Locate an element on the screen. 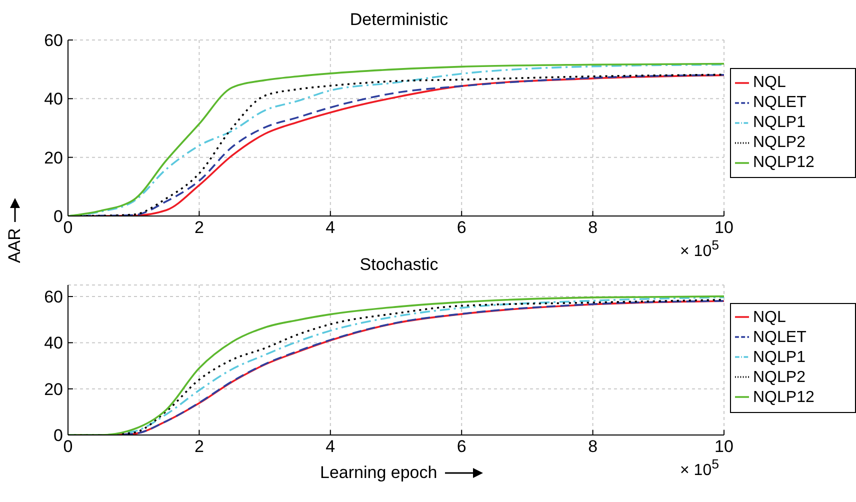 The height and width of the screenshot is (502, 856). chart-title: Stochastic is located at coordinates (399, 264).